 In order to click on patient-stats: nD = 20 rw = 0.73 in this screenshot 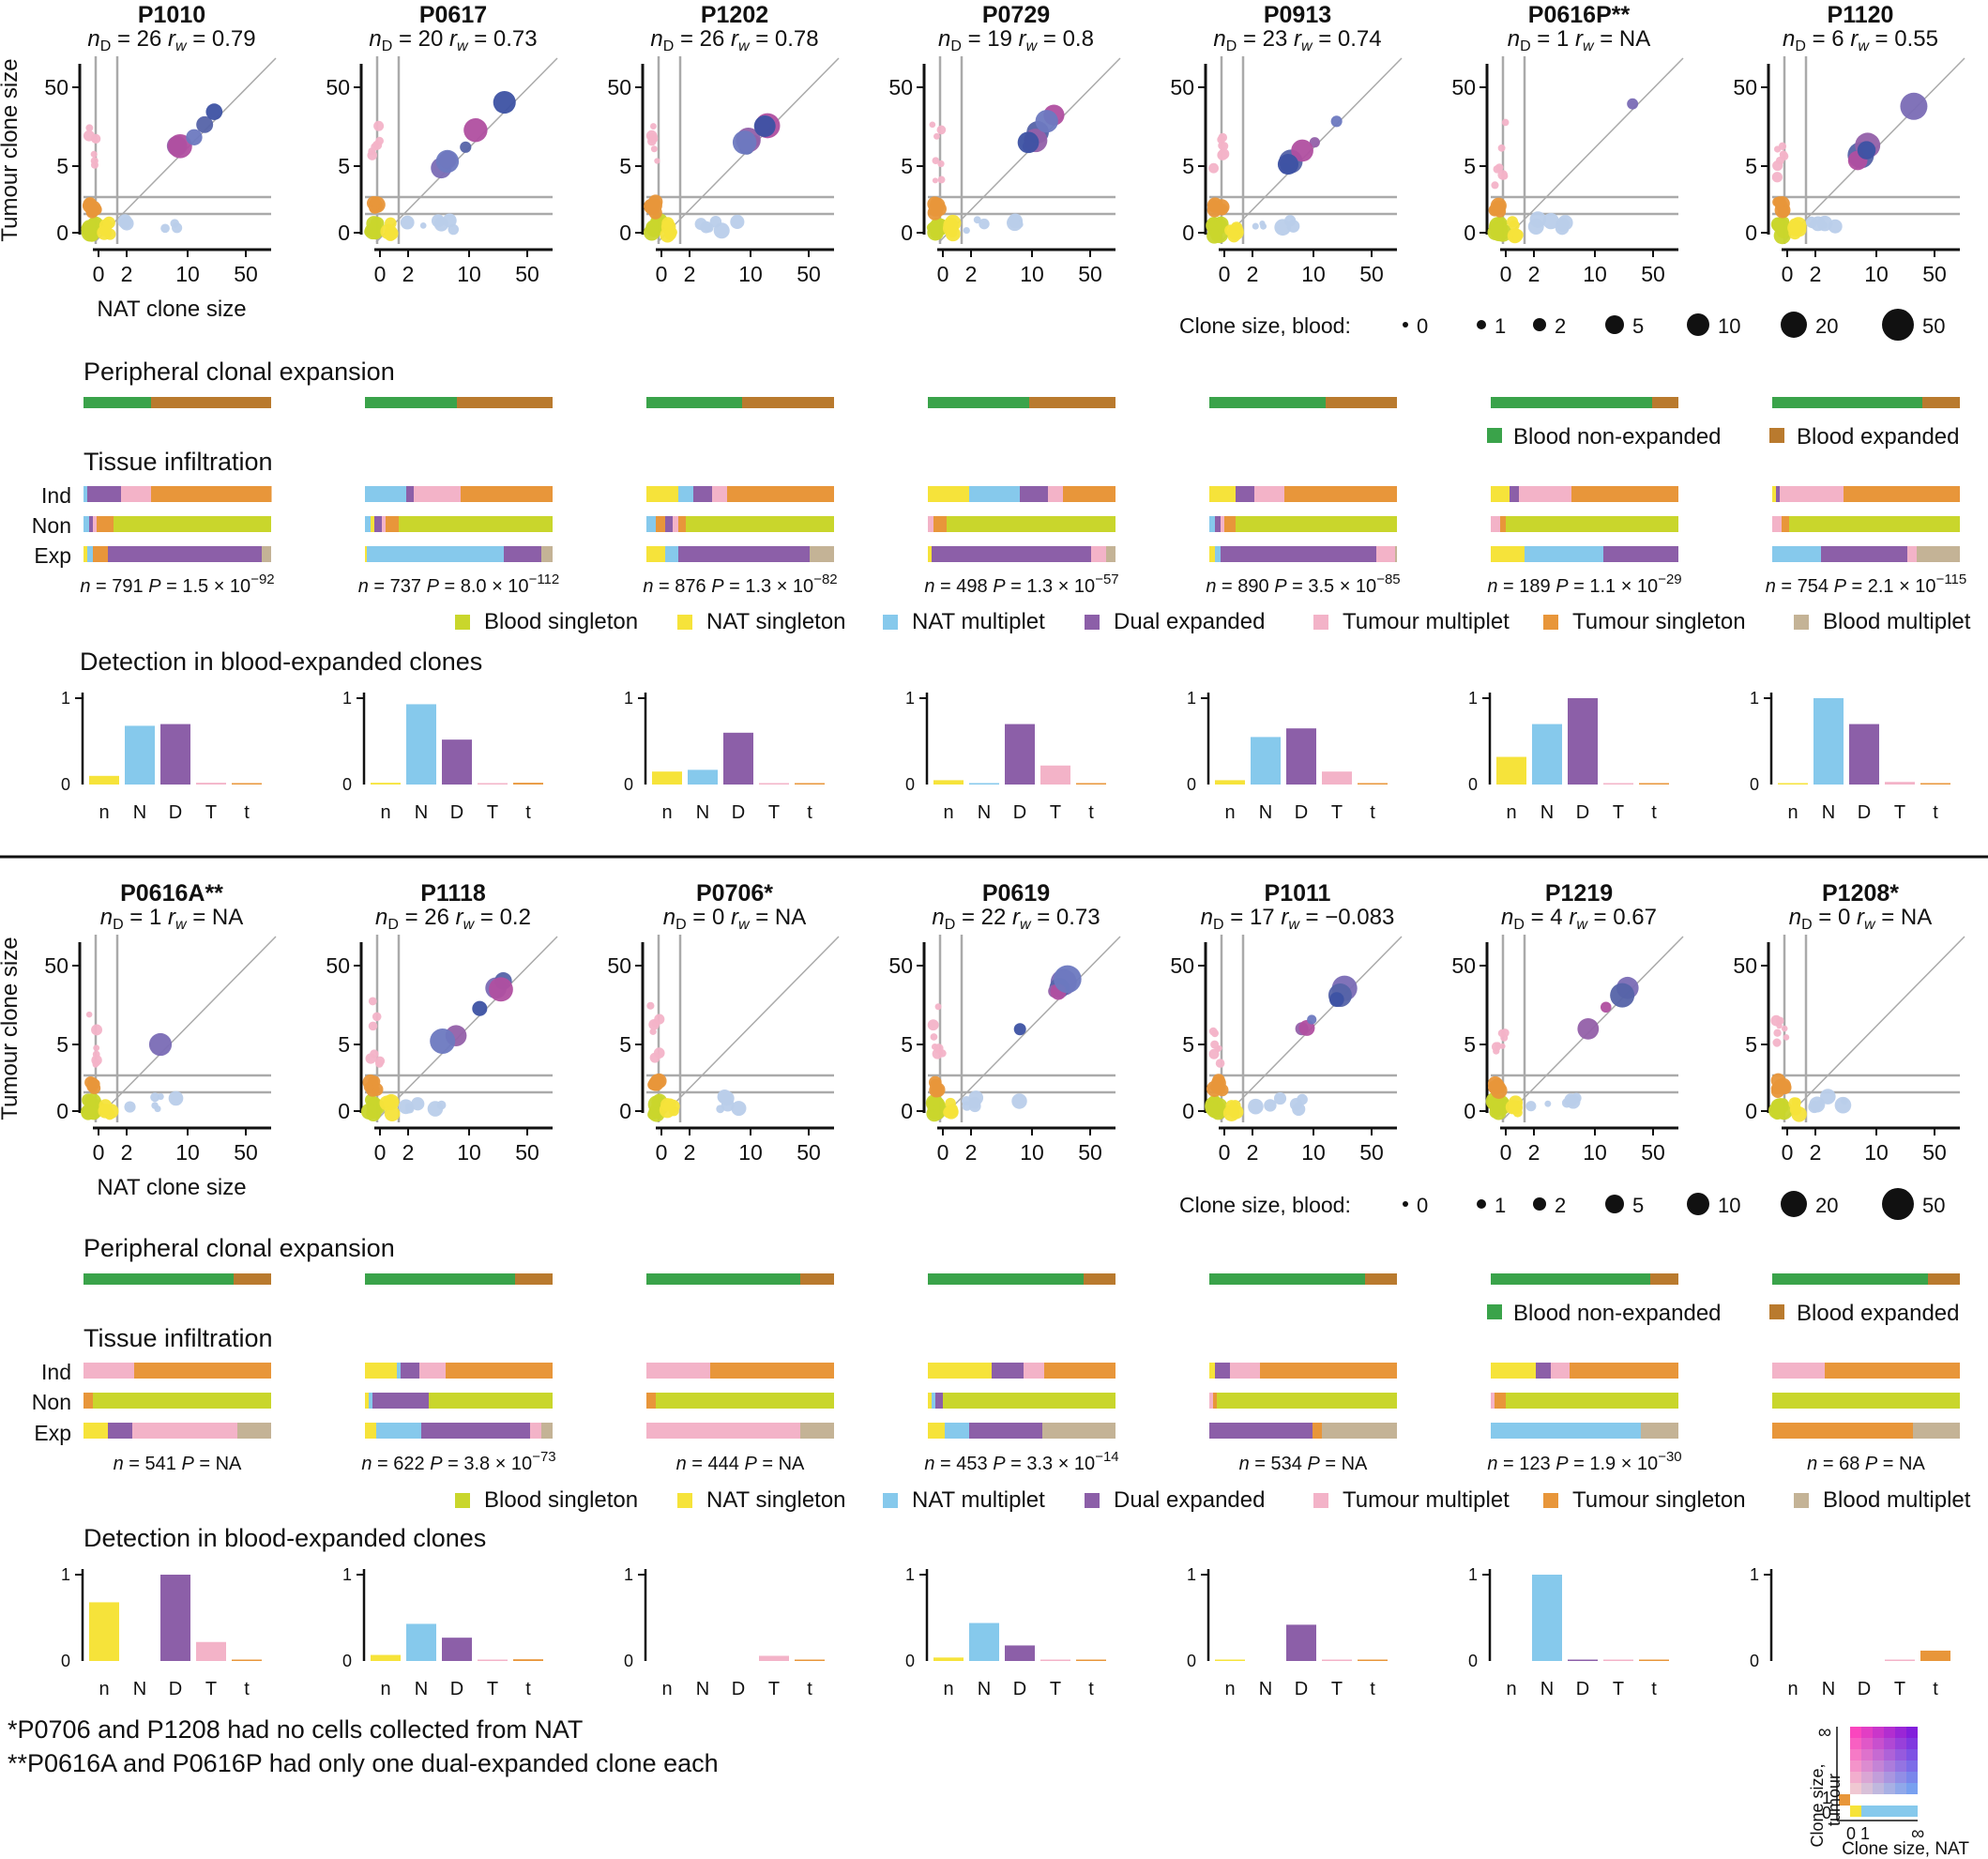, I will do `click(453, 40)`.